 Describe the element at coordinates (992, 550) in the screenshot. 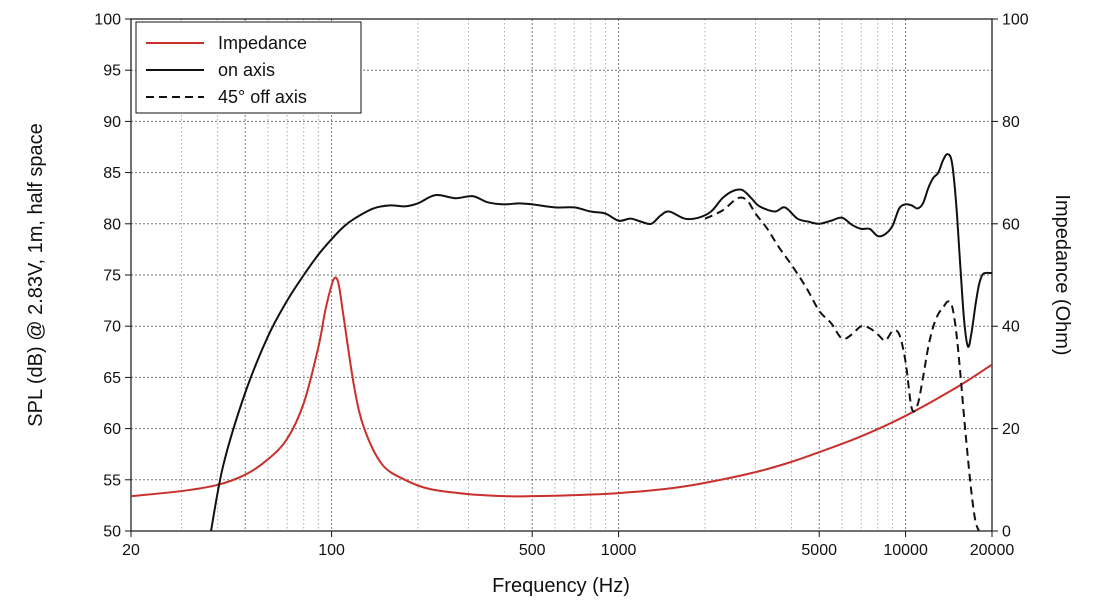

I see `x-tick-label: 20000` at that location.